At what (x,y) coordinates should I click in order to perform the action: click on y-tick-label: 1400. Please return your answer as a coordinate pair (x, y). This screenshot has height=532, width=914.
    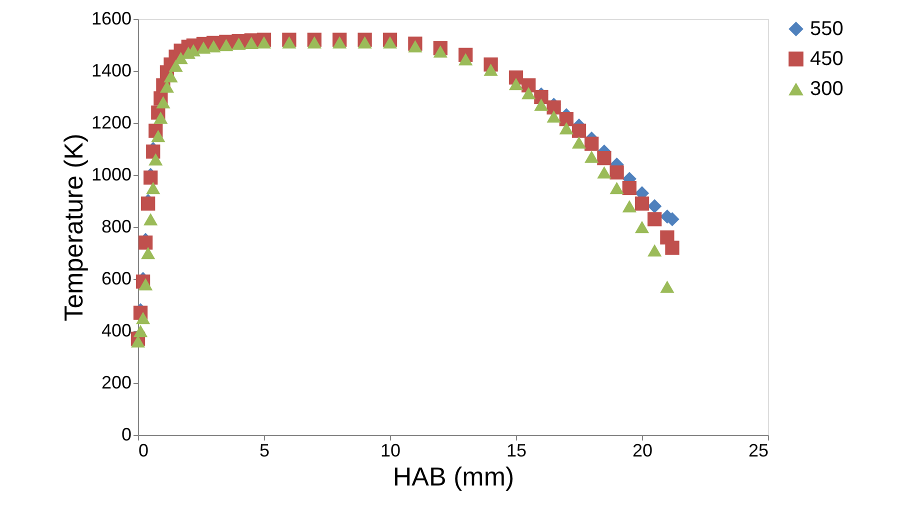
    Looking at the image, I should click on (111, 70).